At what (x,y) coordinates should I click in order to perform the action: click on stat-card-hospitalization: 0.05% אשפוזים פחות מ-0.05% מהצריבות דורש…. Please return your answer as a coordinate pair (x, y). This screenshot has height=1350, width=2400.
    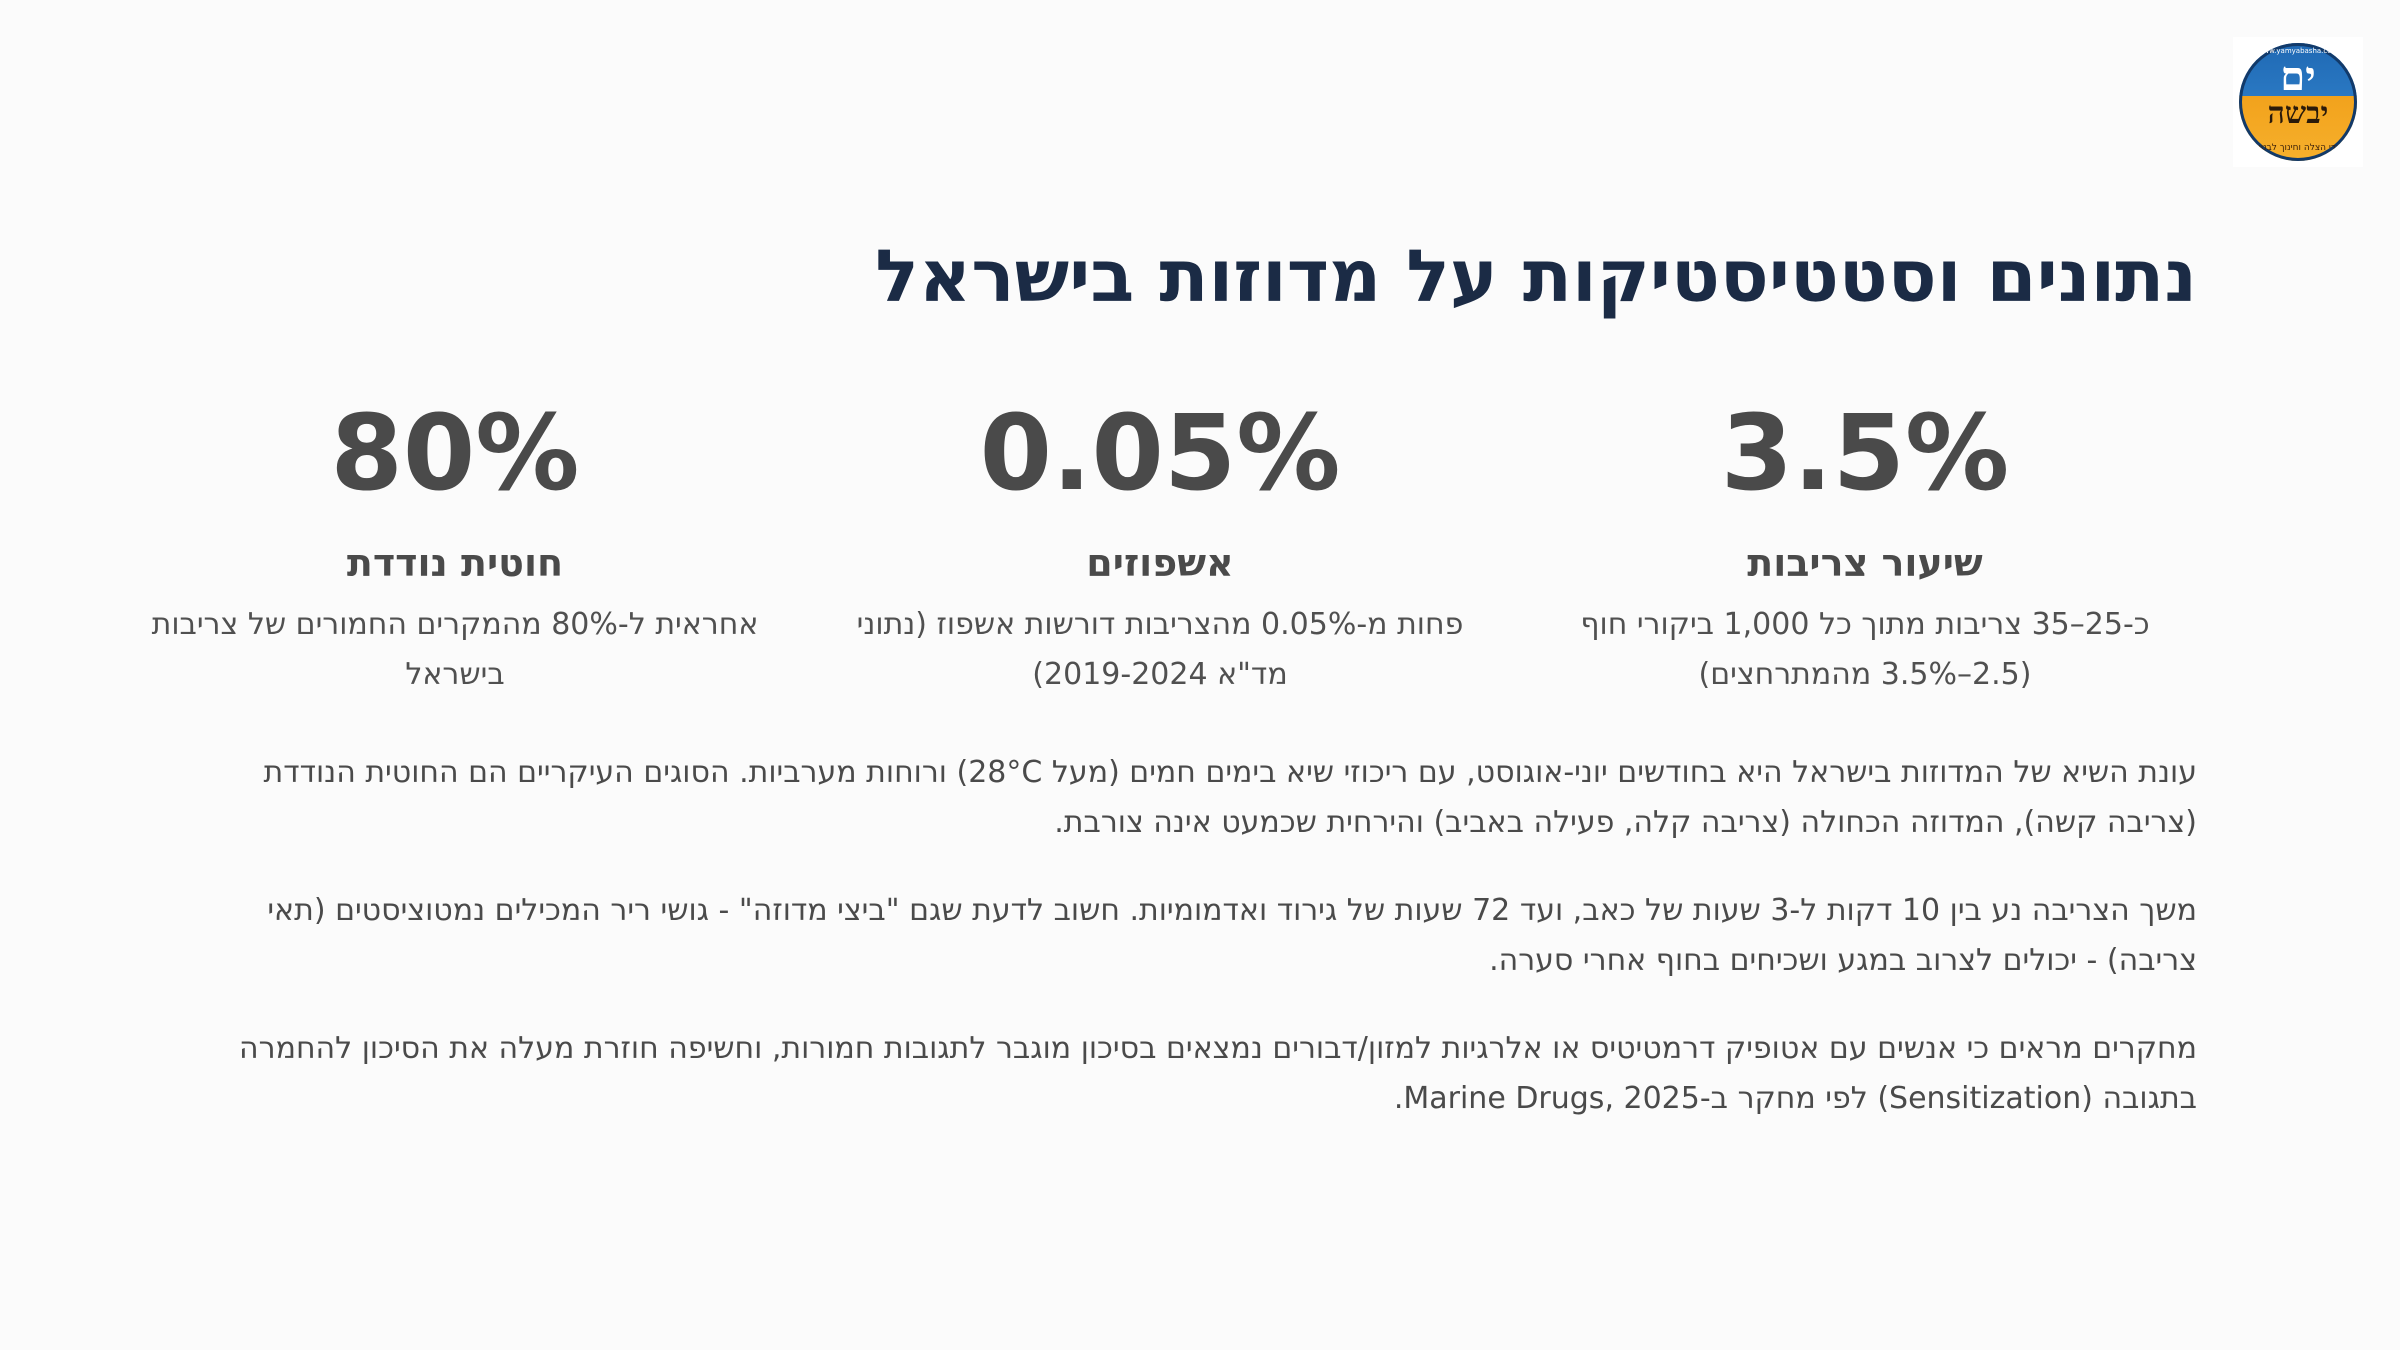
    Looking at the image, I should click on (1160, 544).